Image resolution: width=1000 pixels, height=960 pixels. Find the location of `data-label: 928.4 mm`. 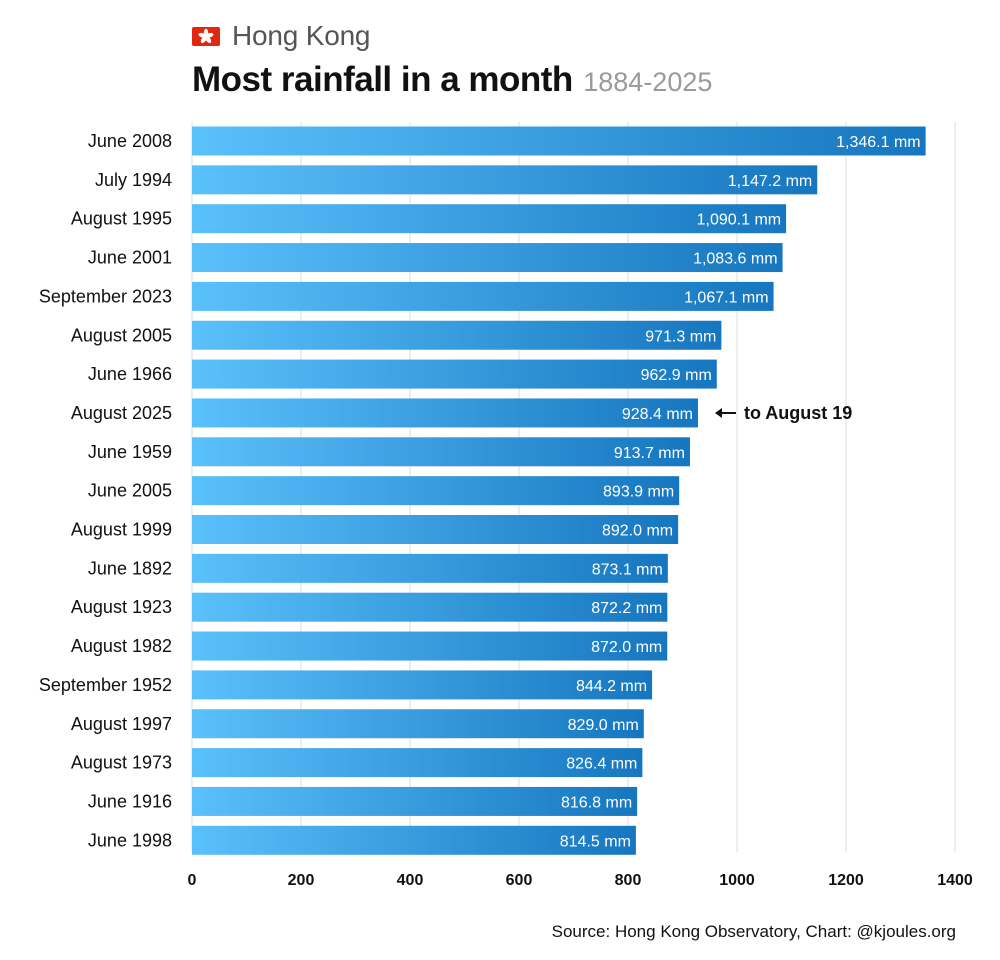

data-label: 928.4 mm is located at coordinates (657, 414).